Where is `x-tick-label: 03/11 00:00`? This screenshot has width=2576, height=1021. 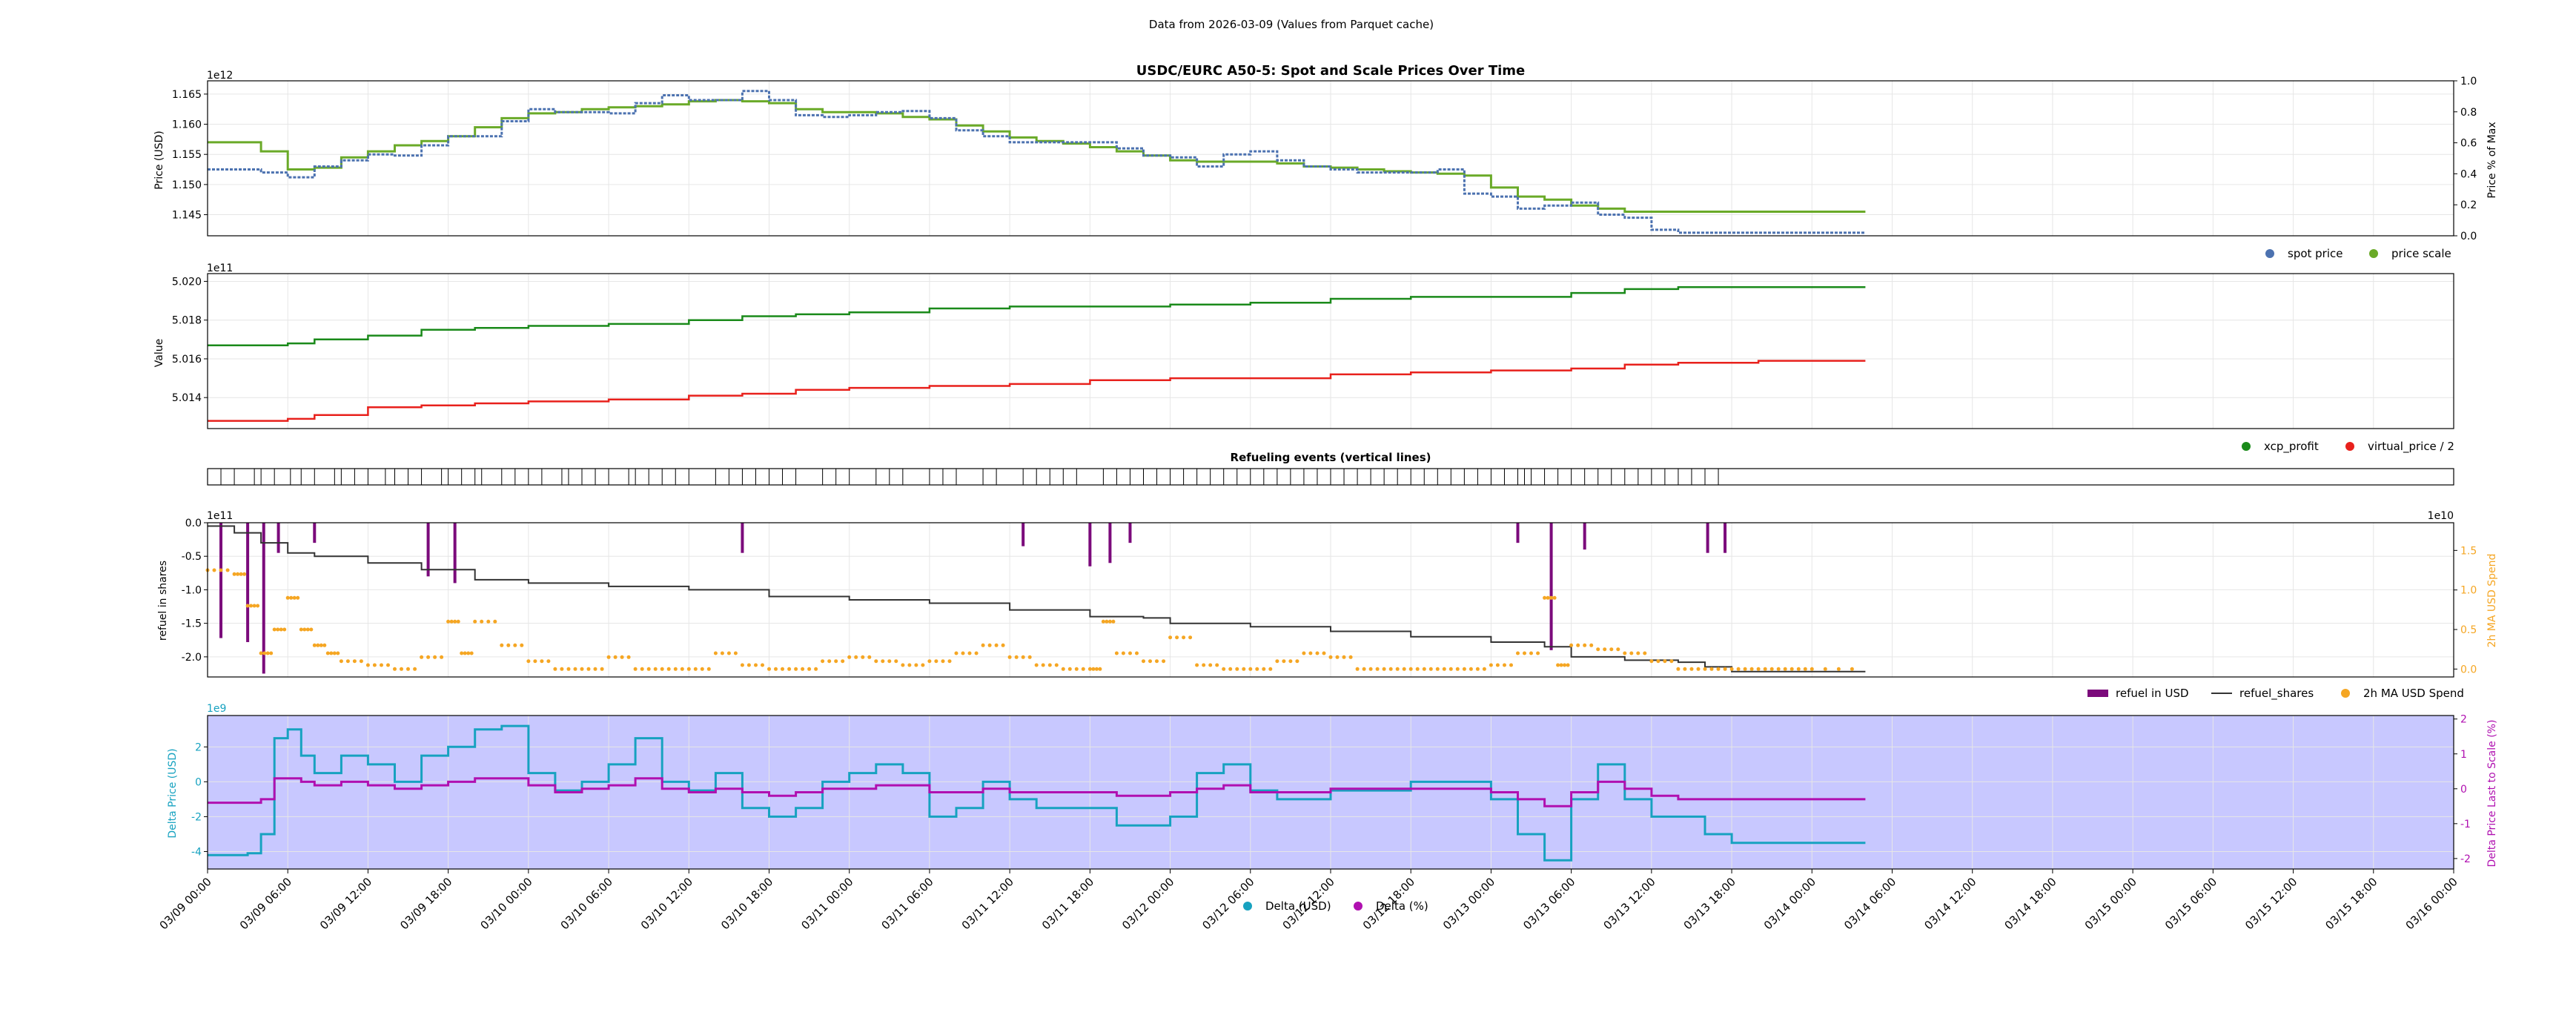
x-tick-label: 03/11 00:00 is located at coordinates (826, 903).